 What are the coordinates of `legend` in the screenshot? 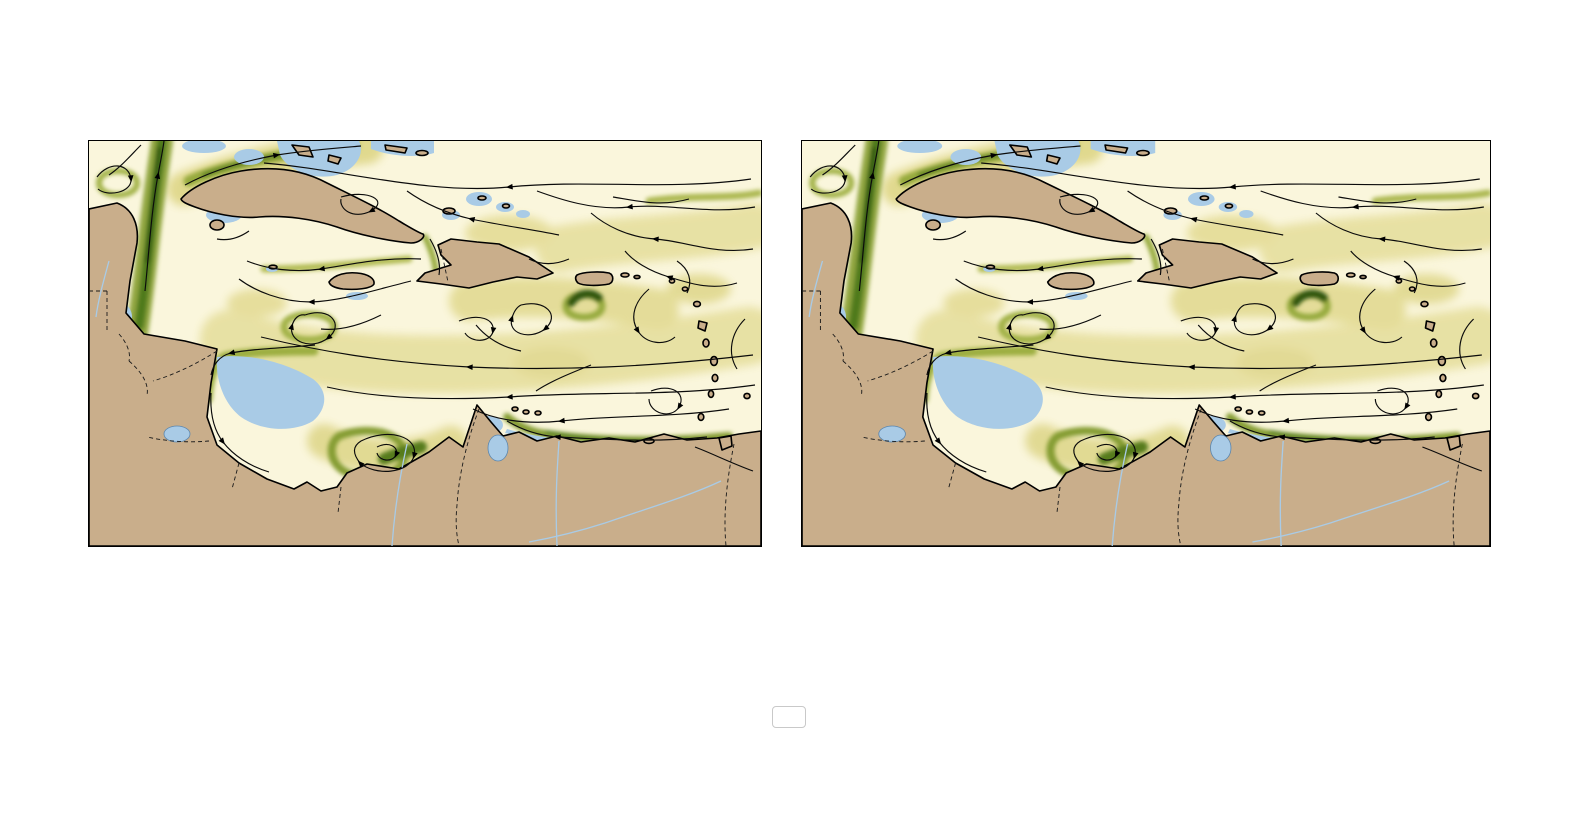 It's located at (788, 717).